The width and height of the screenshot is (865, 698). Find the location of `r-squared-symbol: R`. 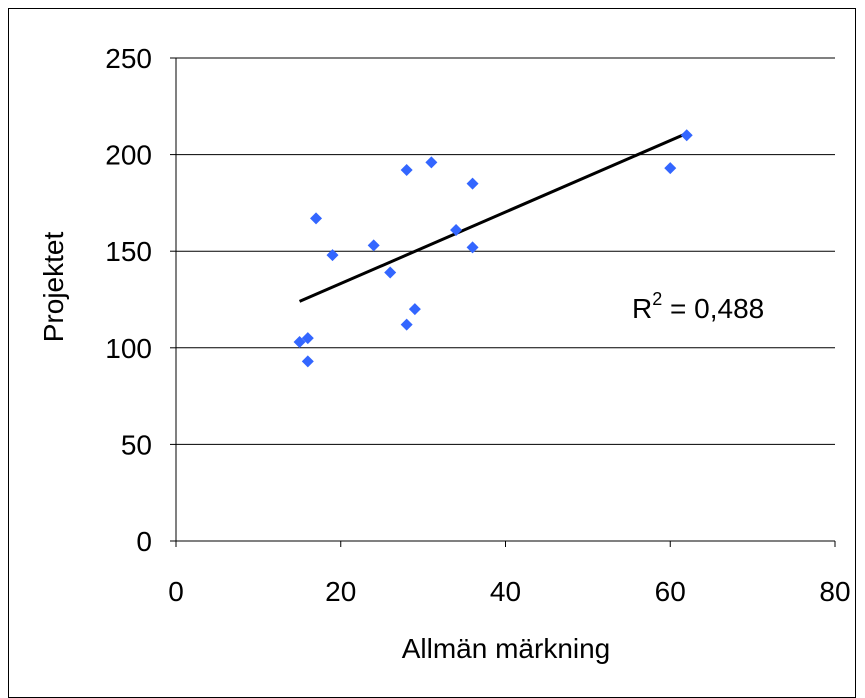

r-squared-symbol: R is located at coordinates (642, 308).